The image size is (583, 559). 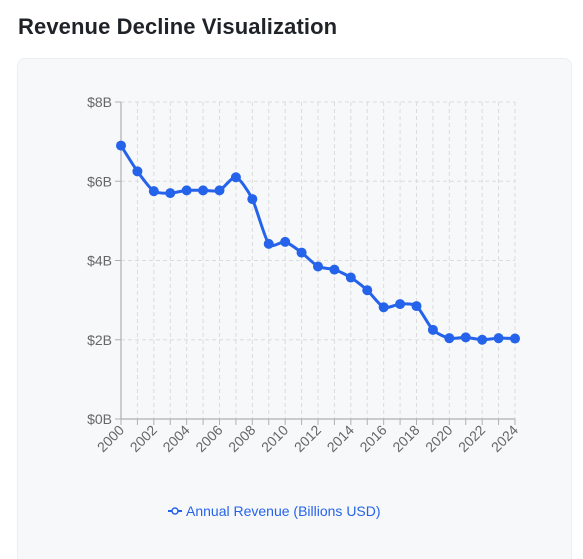 I want to click on y-tick-label: $2B, so click(x=99, y=340).